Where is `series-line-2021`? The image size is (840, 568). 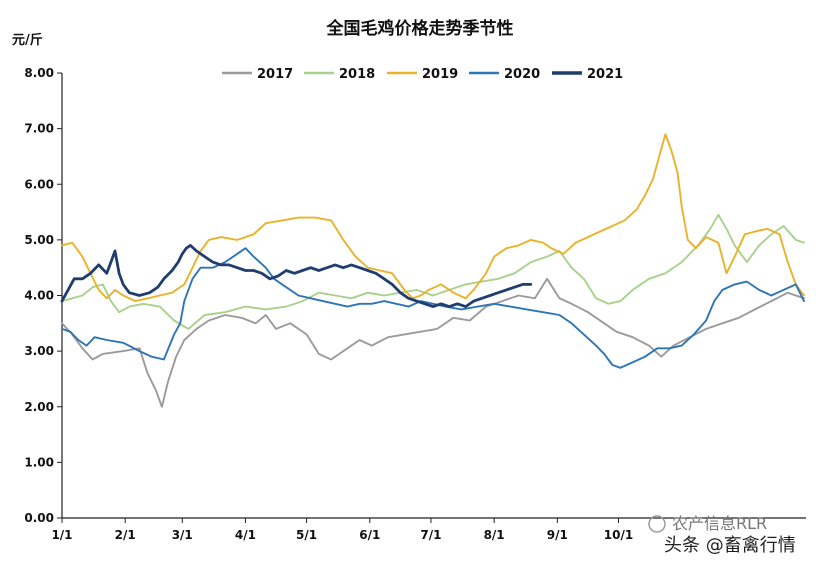
series-line-2021 is located at coordinates (296, 276).